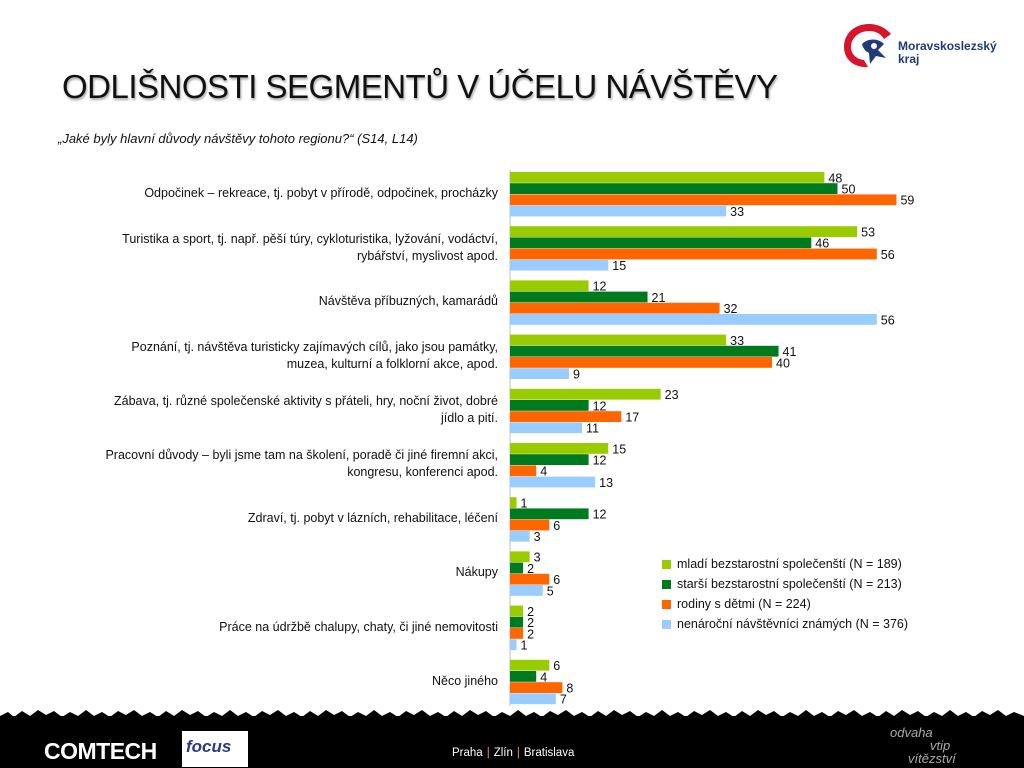  I want to click on slide-title: ODLIŠNOSTI SEGMENTŮ V ÚČELU NÁVŠTĚVY, so click(420, 86).